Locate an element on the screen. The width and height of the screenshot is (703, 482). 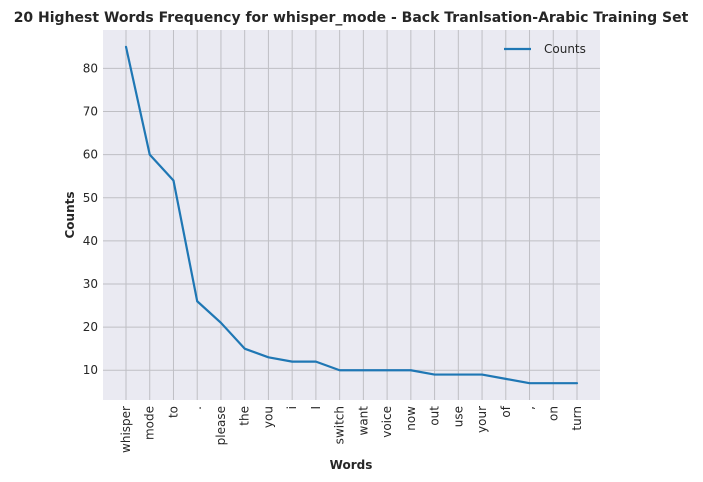
x-tick-label: to is located at coordinates (173, 412).